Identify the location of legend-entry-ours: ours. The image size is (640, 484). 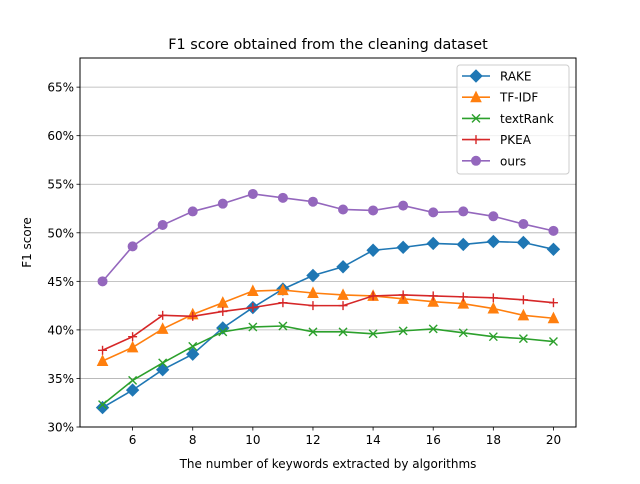
(494, 161).